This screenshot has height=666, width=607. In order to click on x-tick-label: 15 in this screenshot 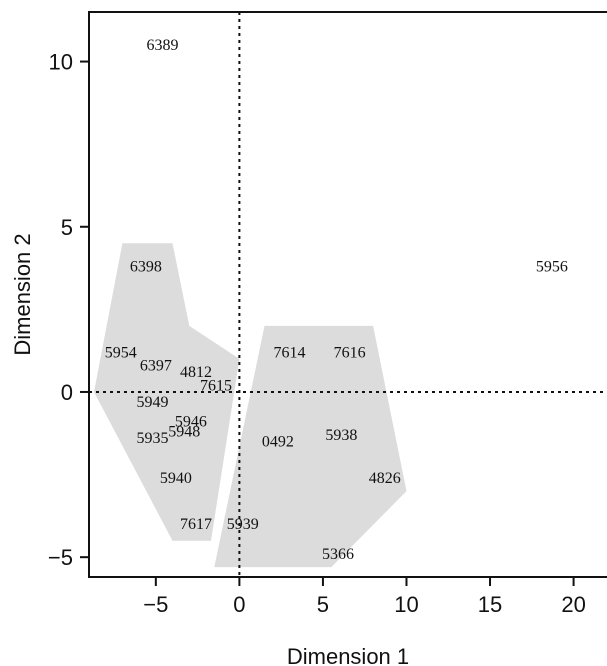, I will do `click(490, 604)`.